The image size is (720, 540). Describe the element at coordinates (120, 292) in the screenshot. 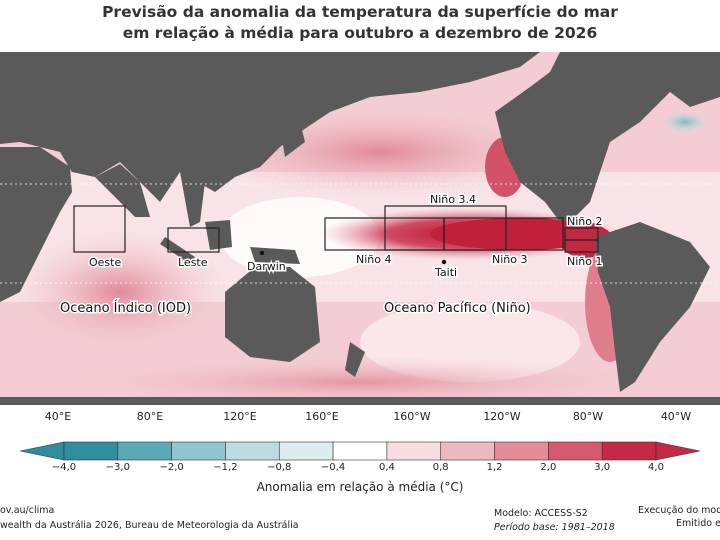

I see `warm-indian-ocean` at that location.